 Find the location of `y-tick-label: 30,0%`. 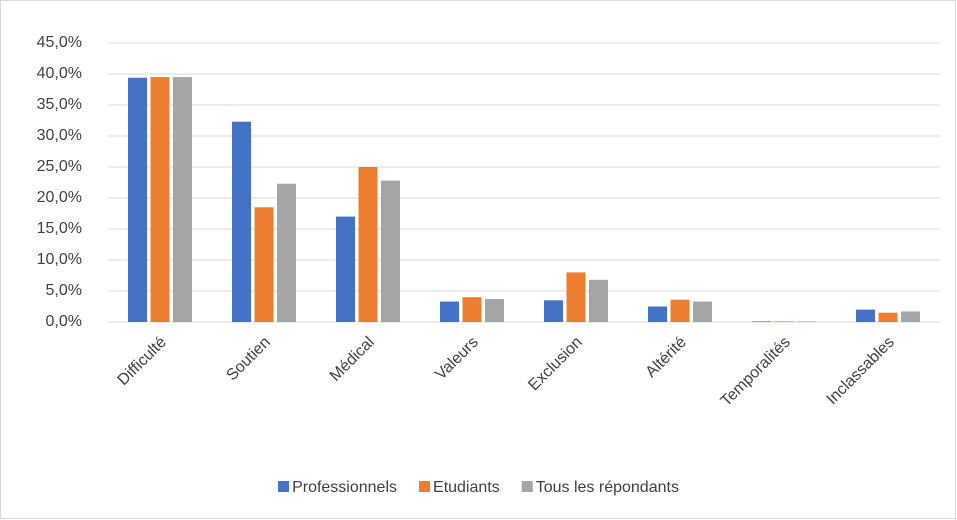

y-tick-label: 30,0% is located at coordinates (59, 135).